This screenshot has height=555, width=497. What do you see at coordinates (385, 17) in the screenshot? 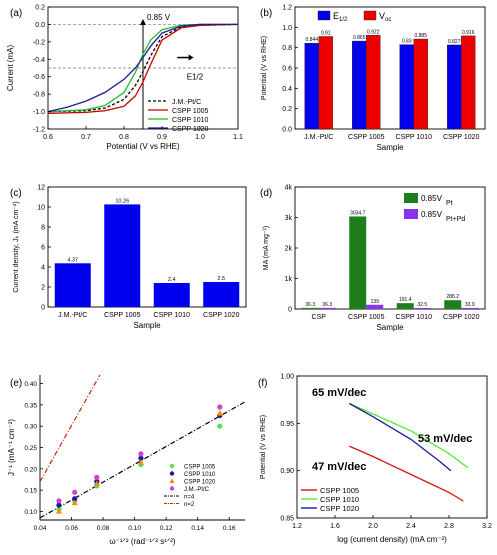
I see `legend-label: Voc` at bounding box center [385, 17].